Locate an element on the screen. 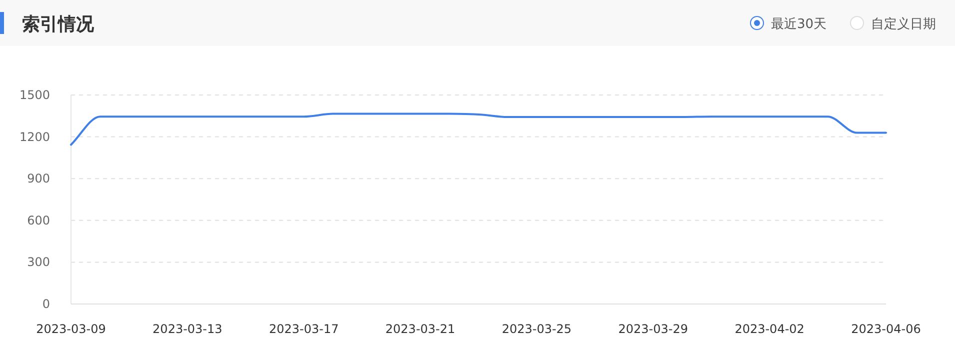 This screenshot has height=350, width=955. x-tick-label: 2023-03-21 is located at coordinates (420, 329).